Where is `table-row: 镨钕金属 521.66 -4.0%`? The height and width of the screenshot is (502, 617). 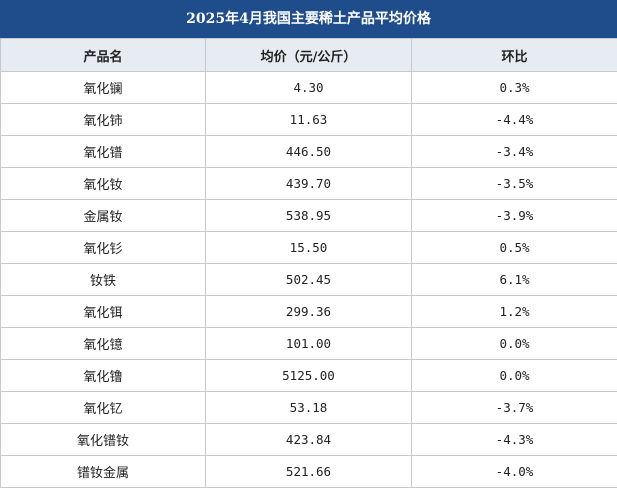 table-row: 镨钕金属 521.66 -4.0% is located at coordinates (308, 471).